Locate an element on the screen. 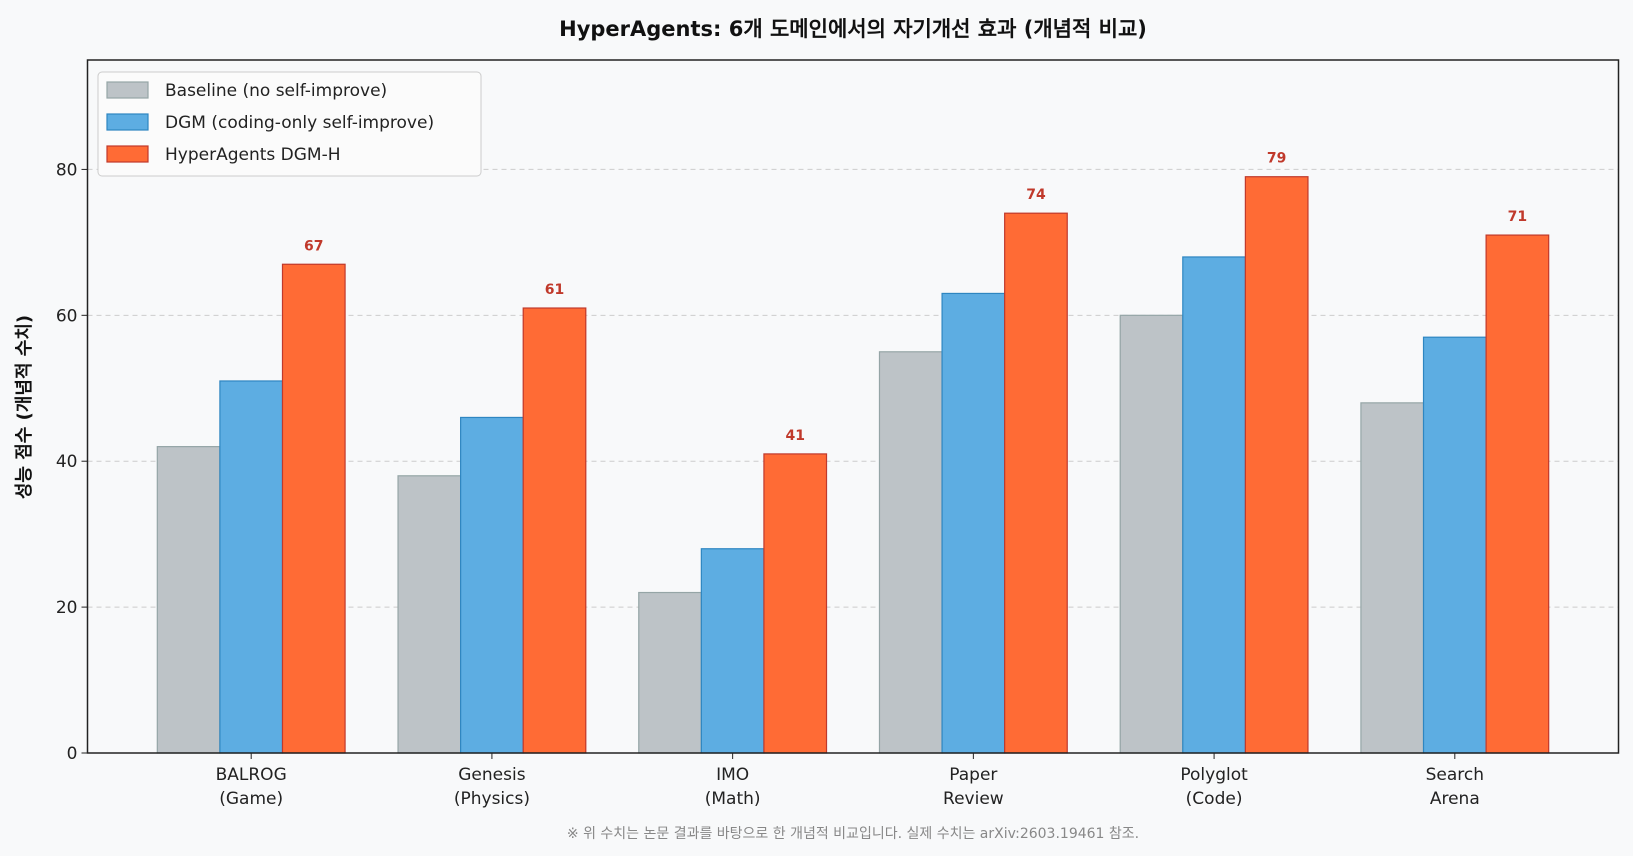  legend-label: HyperAgents DGM-H is located at coordinates (253, 155).